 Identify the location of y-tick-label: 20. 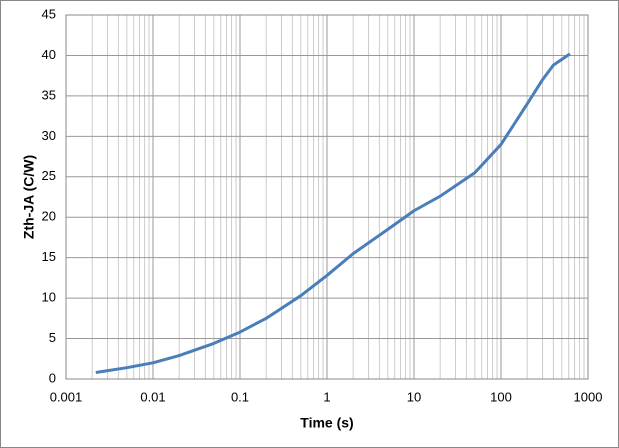
(49, 216).